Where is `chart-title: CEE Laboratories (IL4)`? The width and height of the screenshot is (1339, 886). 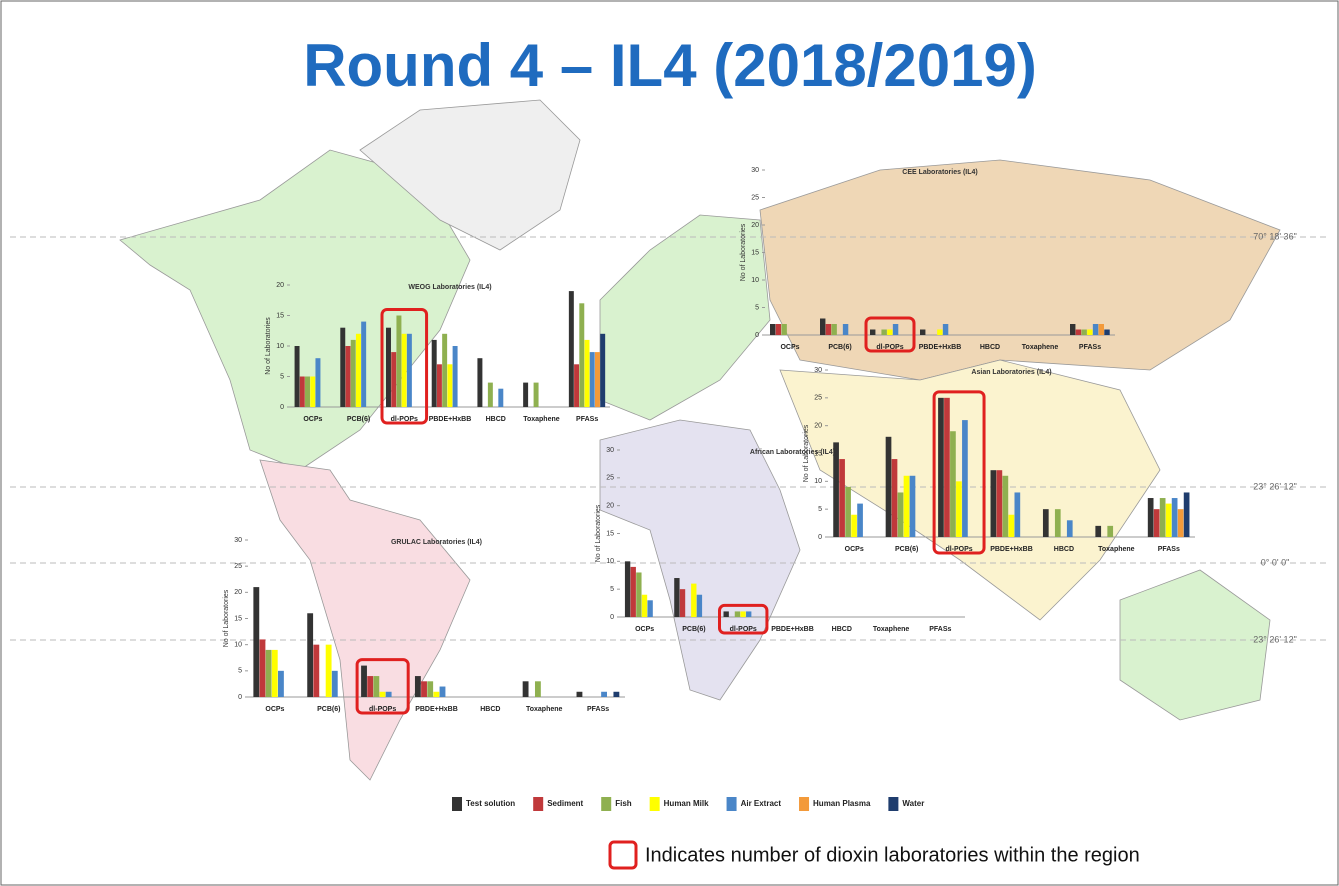 chart-title: CEE Laboratories (IL4) is located at coordinates (939, 172).